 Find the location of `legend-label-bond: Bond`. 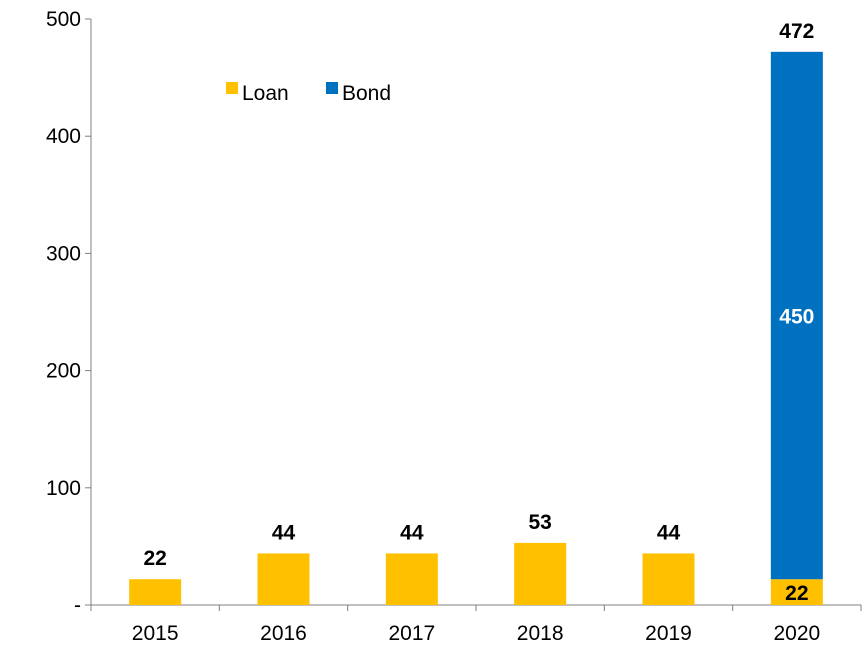

legend-label-bond: Bond is located at coordinates (366, 93).